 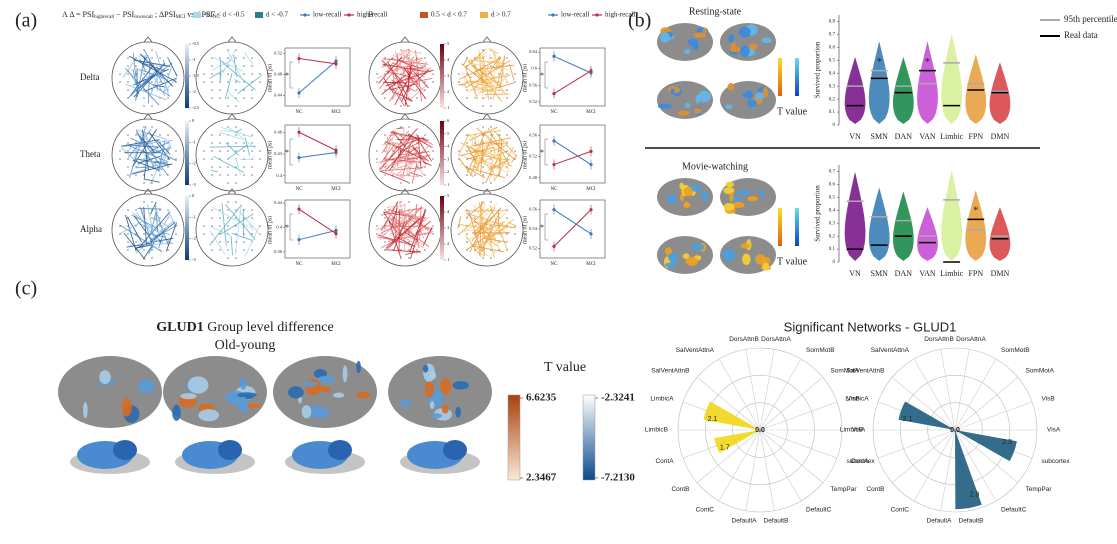 I want to click on y-tick-label: 0.52, so click(x=533, y=101).